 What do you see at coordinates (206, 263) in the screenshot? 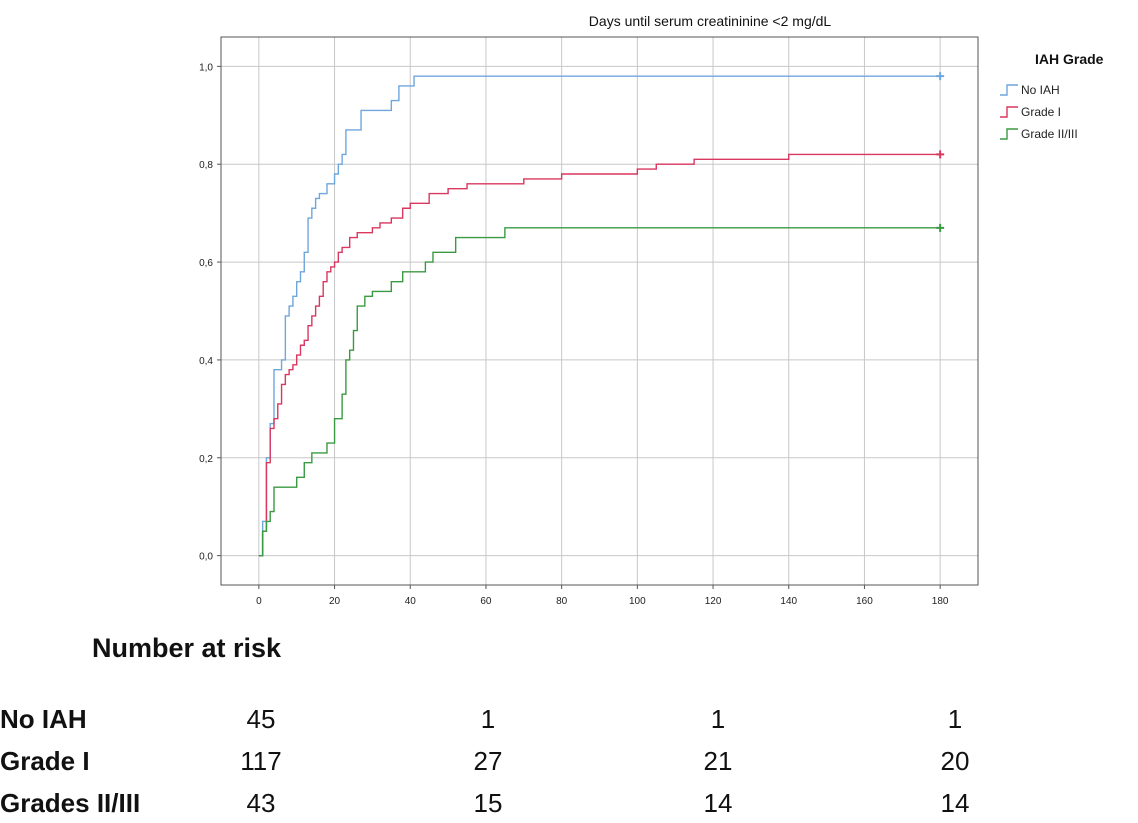
I see `y-tick-label: 0,6` at bounding box center [206, 263].